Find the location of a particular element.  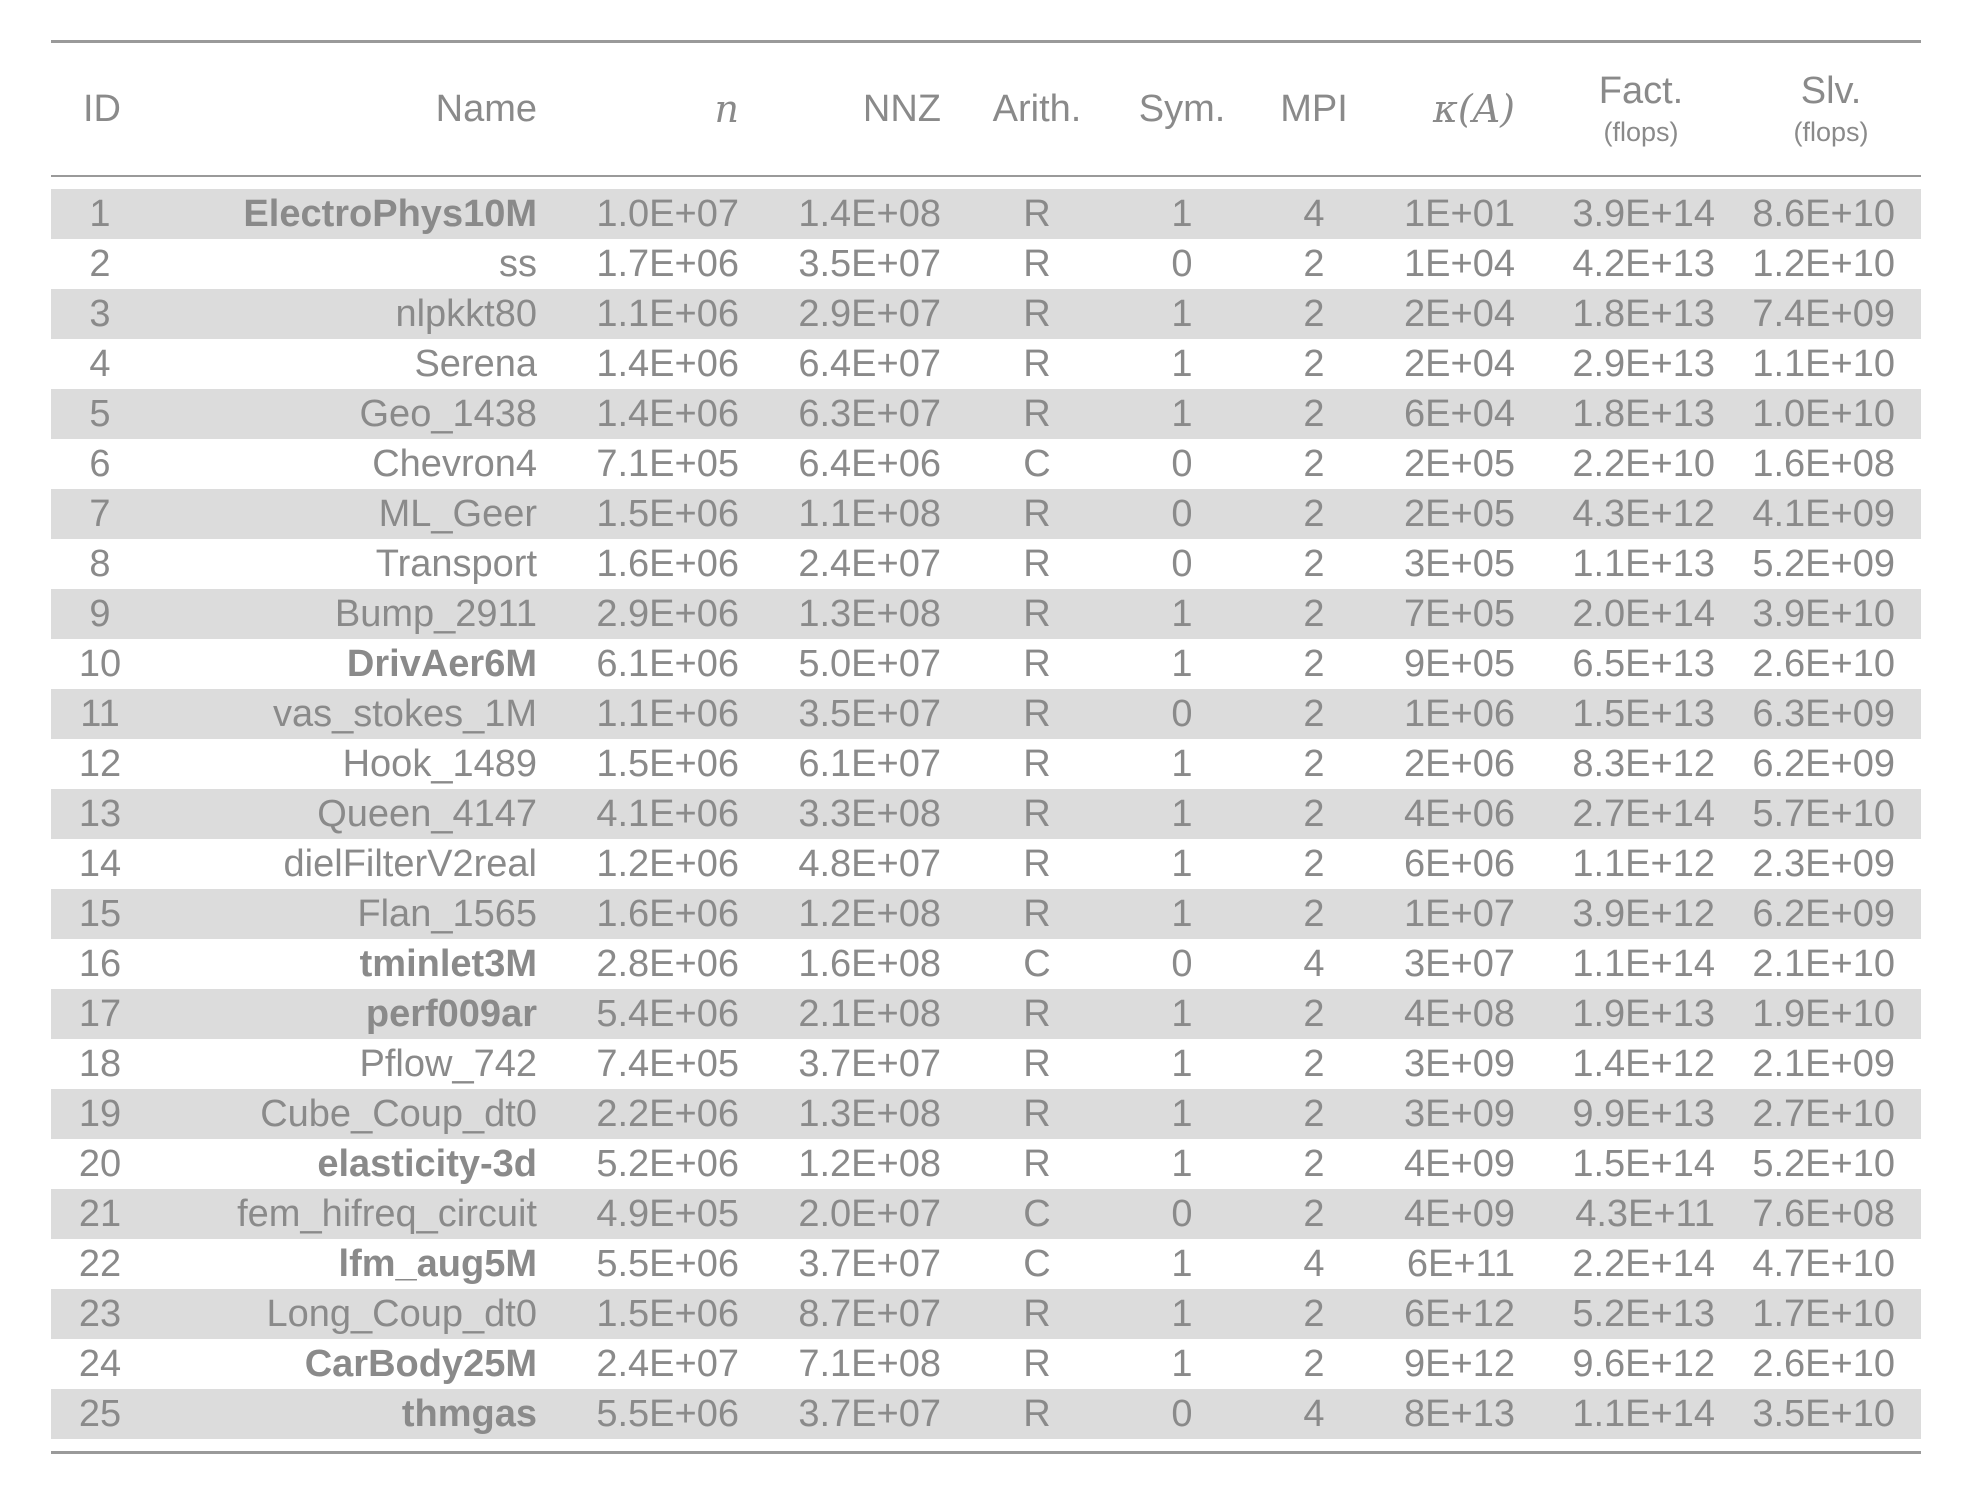

cell-name: ML_Geer is located at coordinates (356, 514).